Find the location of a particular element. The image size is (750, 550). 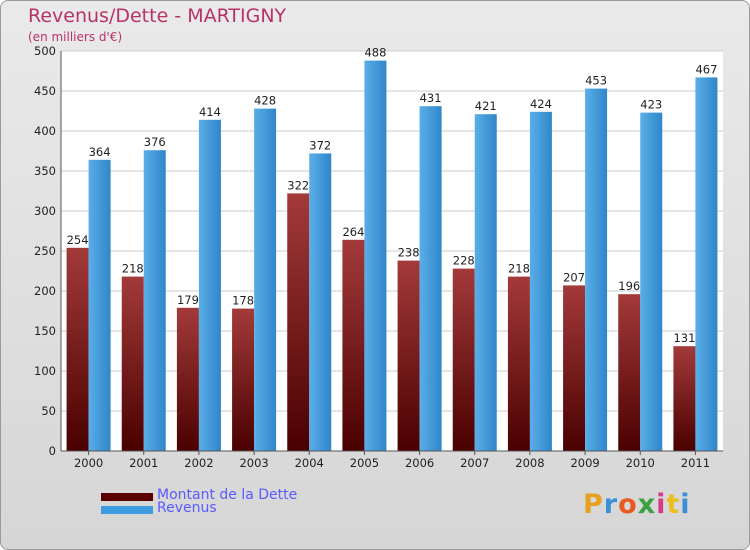

logo-letter: t is located at coordinates (673, 504).